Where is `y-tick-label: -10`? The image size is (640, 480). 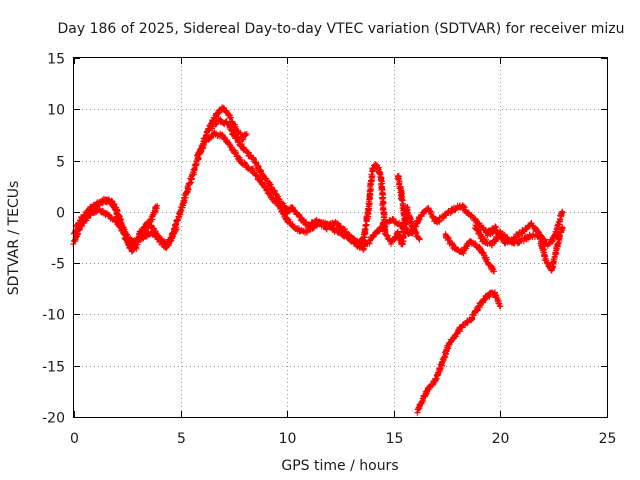 y-tick-label: -10 is located at coordinates (53, 316).